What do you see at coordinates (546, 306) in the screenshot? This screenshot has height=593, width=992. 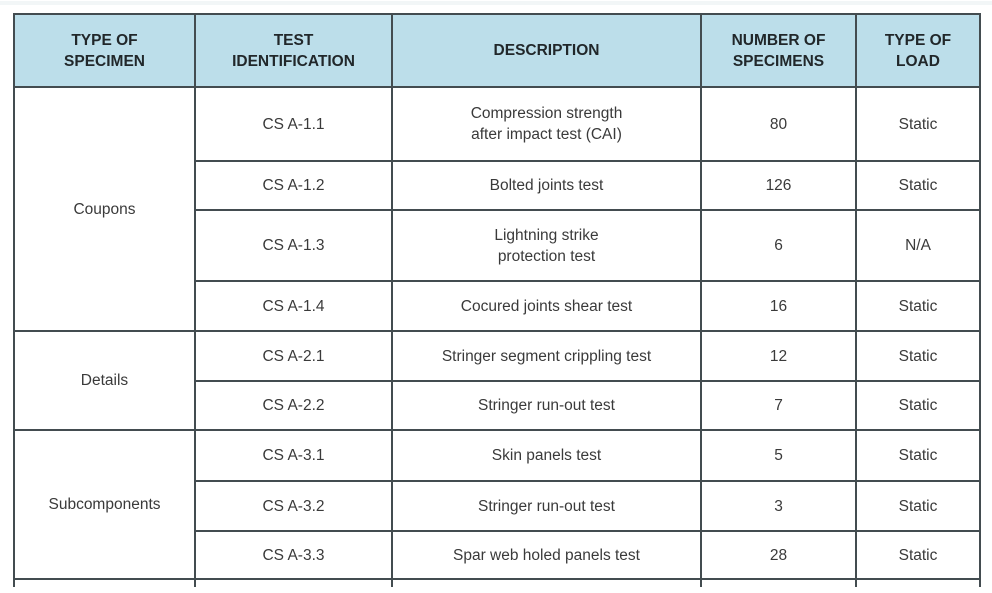 I see `cell-description: Cocured joints shear test` at bounding box center [546, 306].